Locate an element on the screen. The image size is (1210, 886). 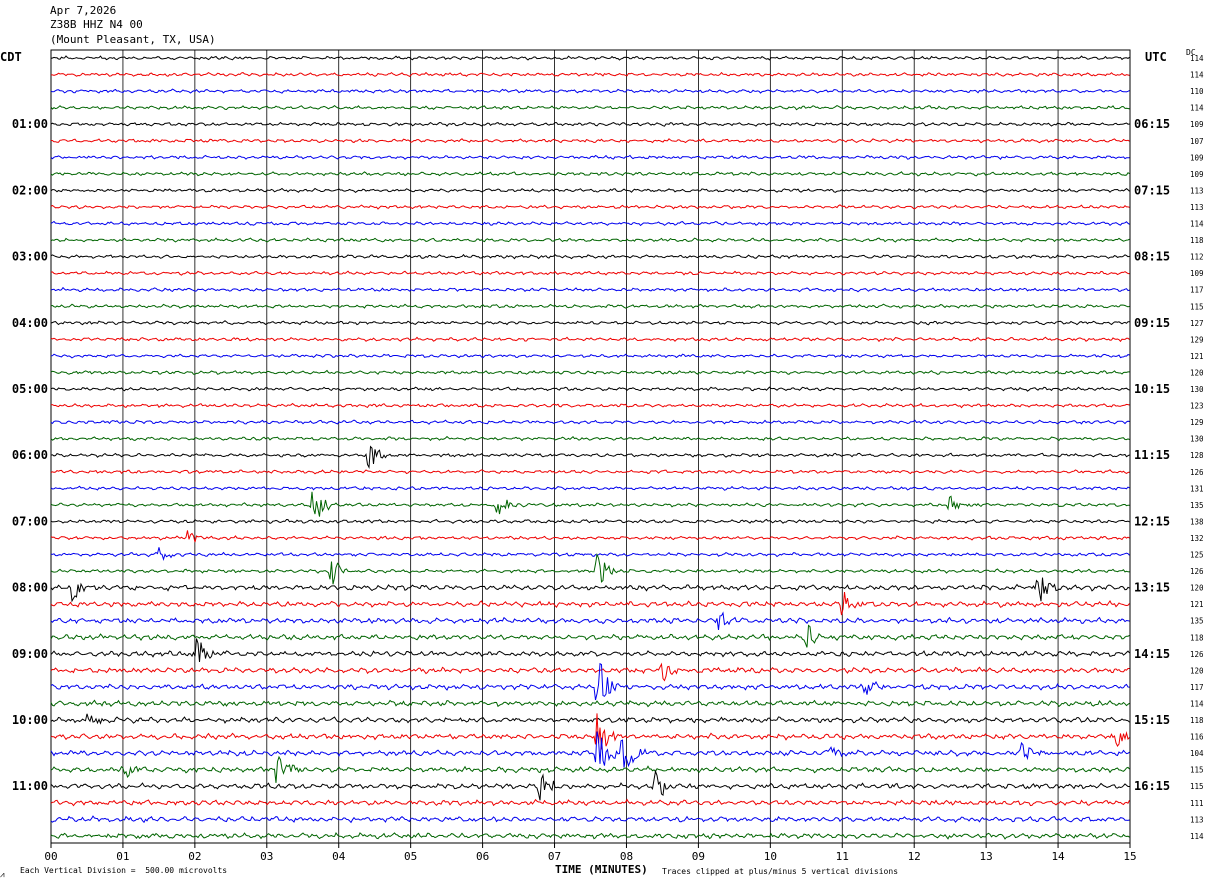
left-hour-label: 07:00 is located at coordinates (30, 521).